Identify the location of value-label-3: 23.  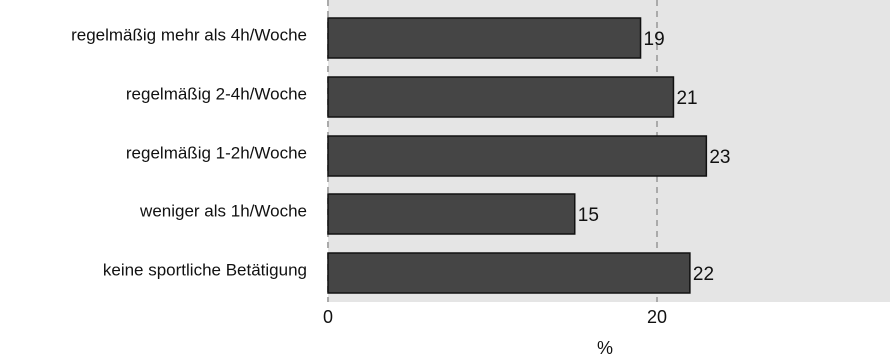
(719, 157).